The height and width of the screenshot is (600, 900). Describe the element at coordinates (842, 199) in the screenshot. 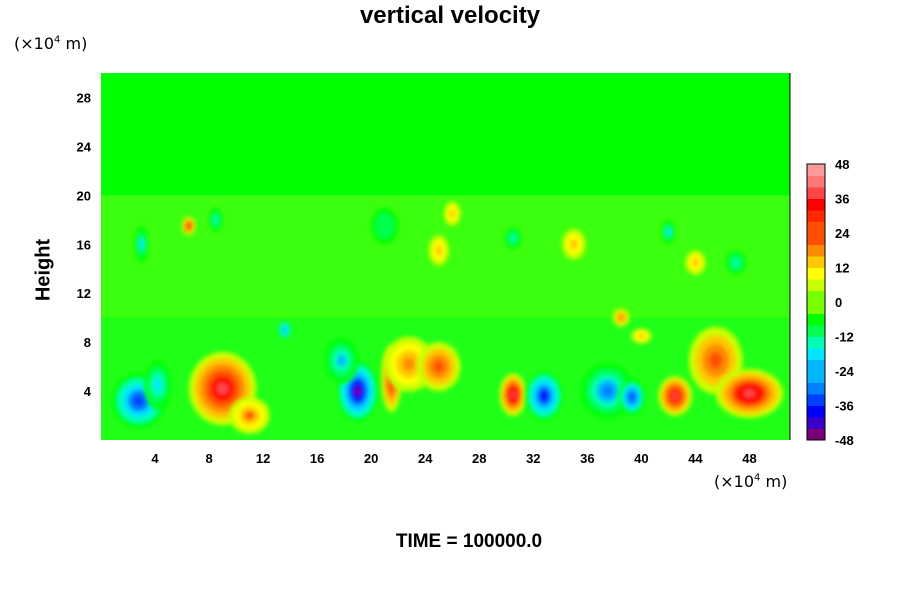

I see `colorbar-tick-label: 36` at that location.